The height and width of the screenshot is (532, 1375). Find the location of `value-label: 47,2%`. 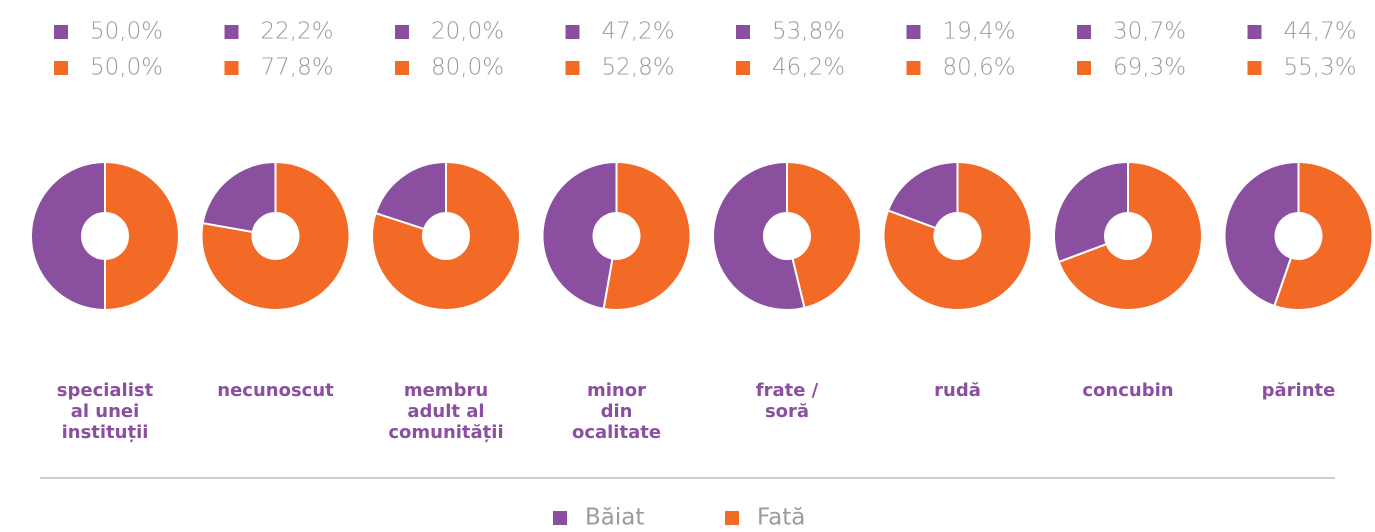

value-label: 47,2% is located at coordinates (638, 32).